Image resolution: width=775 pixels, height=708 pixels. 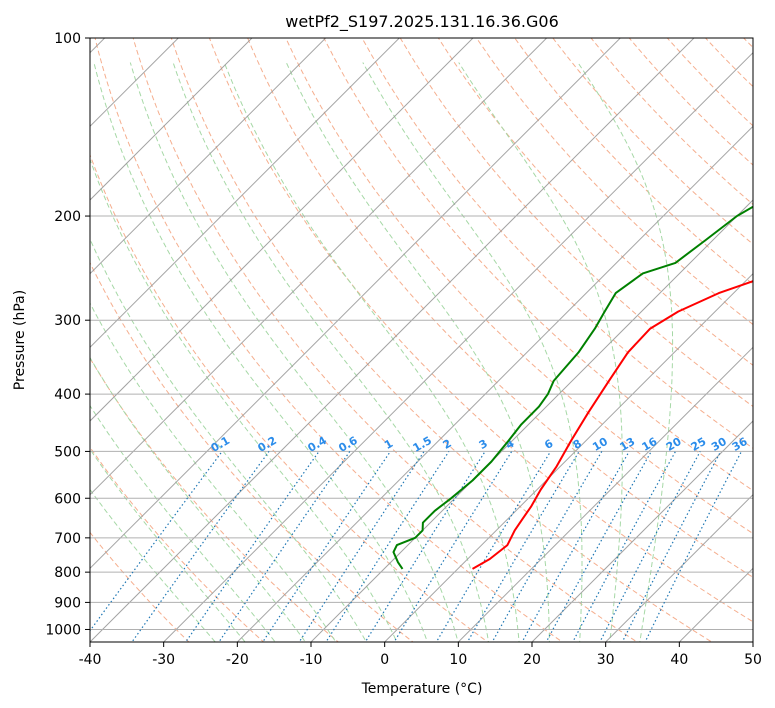 What do you see at coordinates (606, 660) in the screenshot?
I see `x-tick-label: 30` at bounding box center [606, 660].